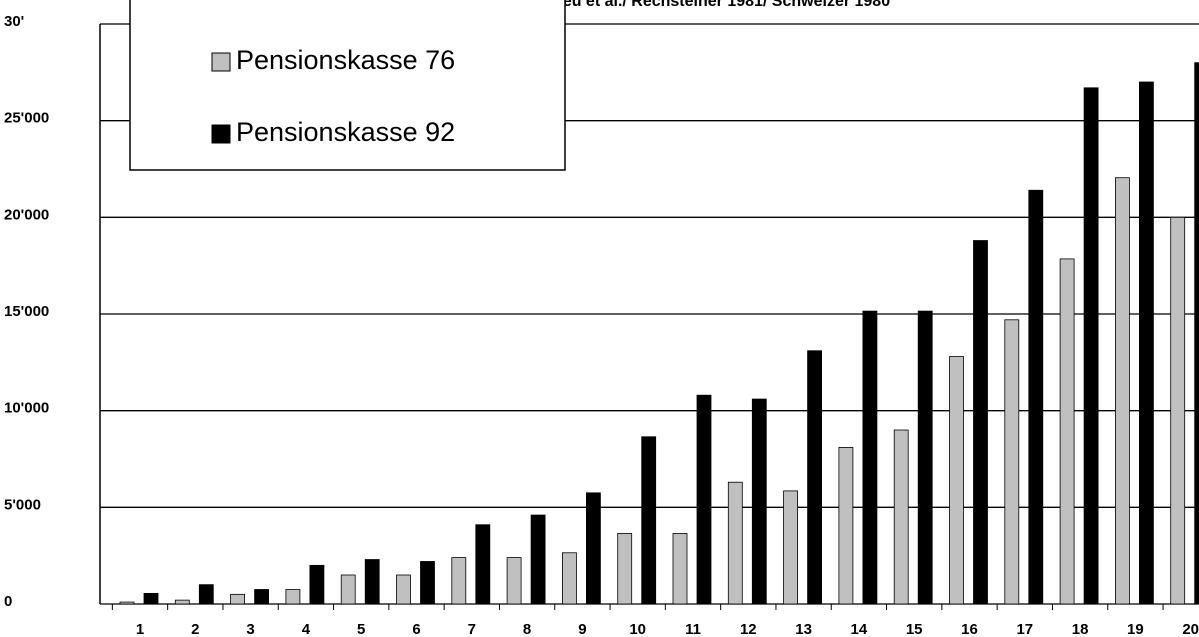  I want to click on x-tick-label: 16, so click(969, 629).